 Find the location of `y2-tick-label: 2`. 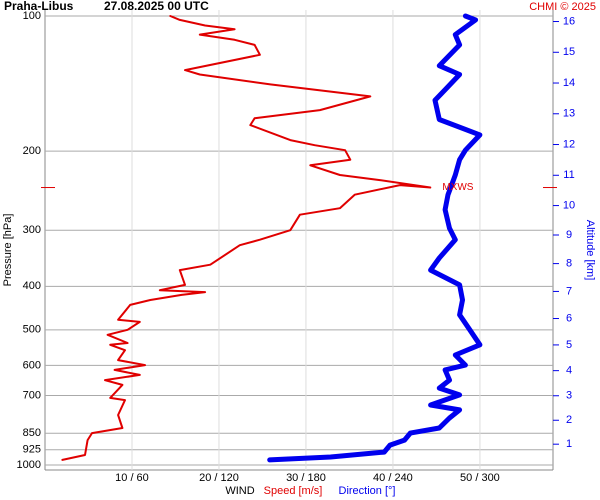

y2-tick-label: 2 is located at coordinates (569, 420).